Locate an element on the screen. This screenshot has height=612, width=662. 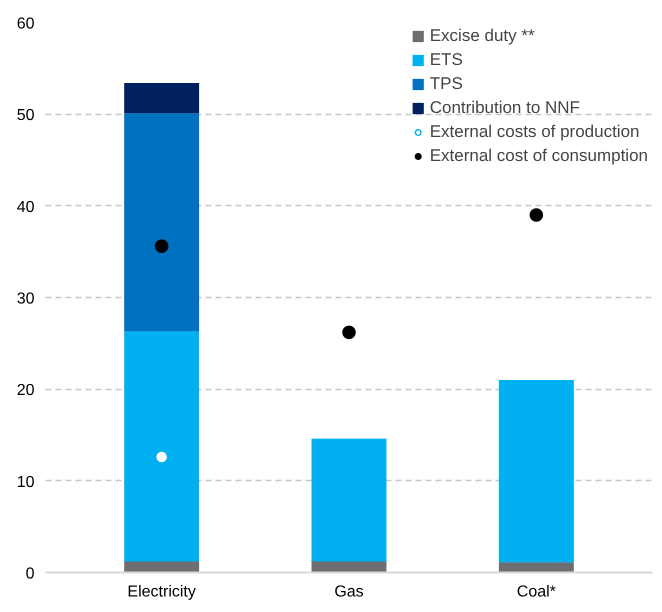
legend-label: Excise duty ** is located at coordinates (482, 36).